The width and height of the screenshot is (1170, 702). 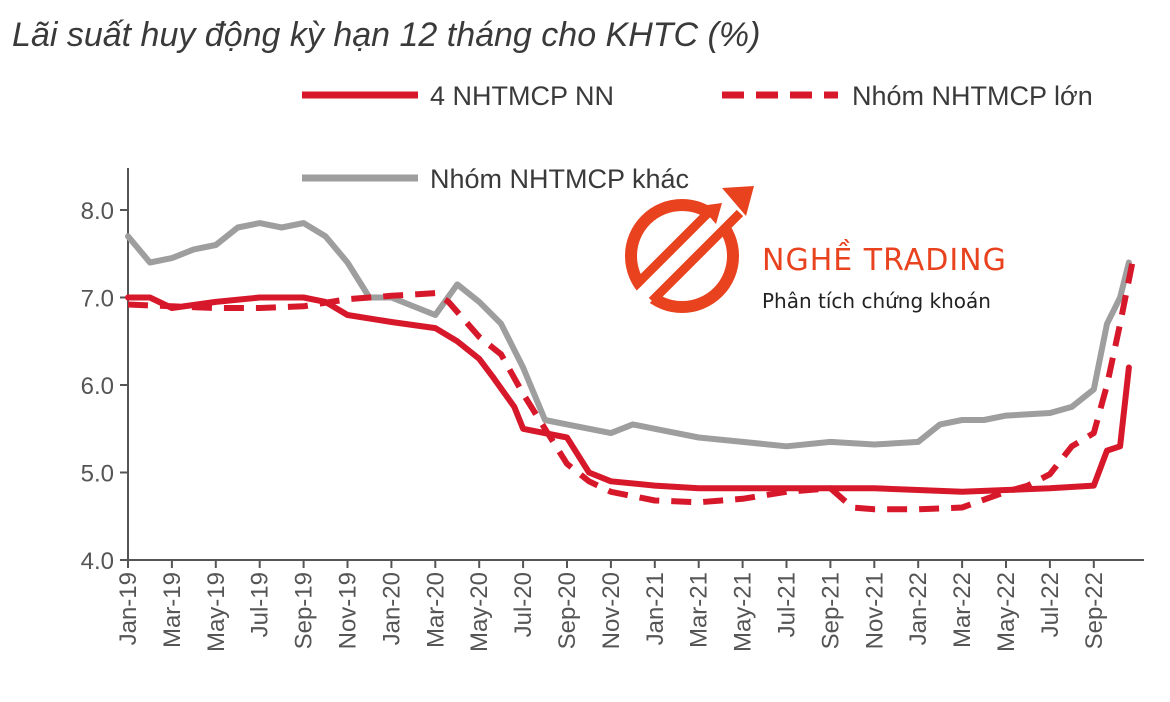 I want to click on trading-logo-icon, so click(x=689, y=249).